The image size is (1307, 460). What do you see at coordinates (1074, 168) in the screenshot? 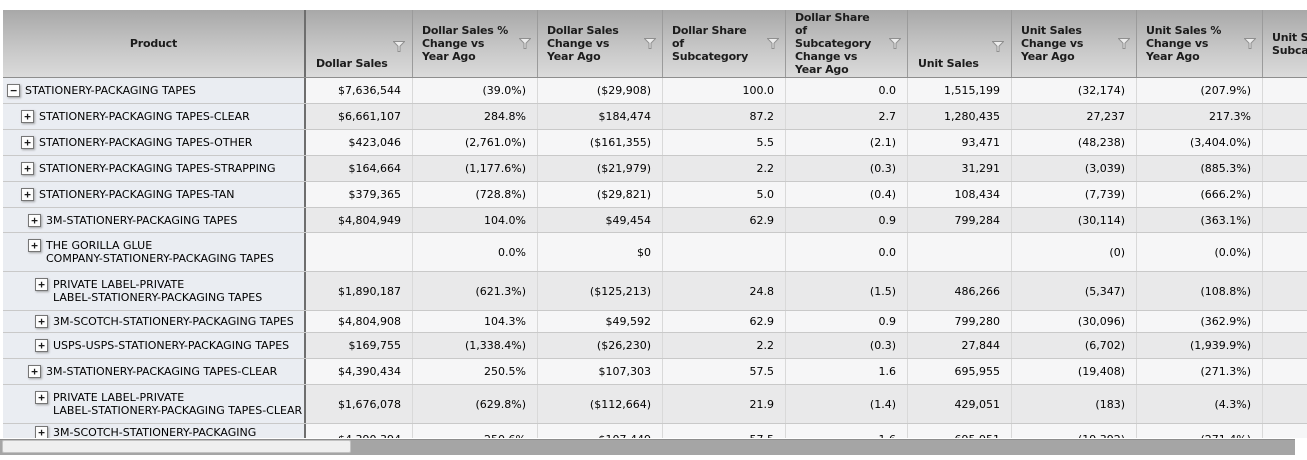
I see `value-cell-unit_sales_chg: (3,039)` at bounding box center [1074, 168].